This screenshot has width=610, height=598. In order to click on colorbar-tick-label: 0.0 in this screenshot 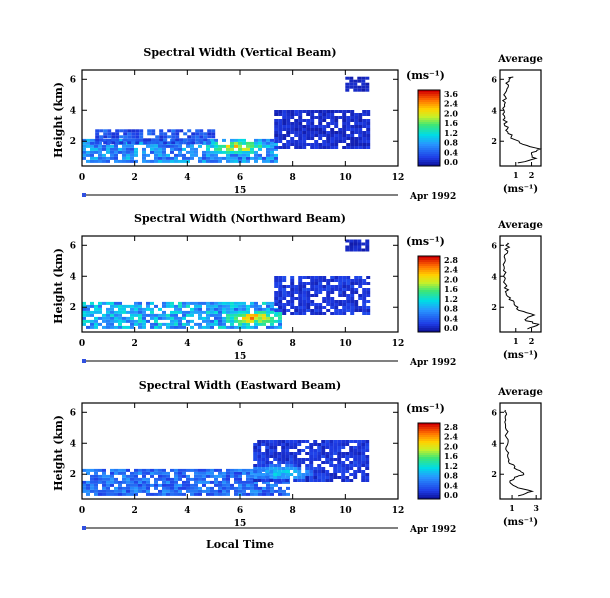, I will do `click(451, 162)`.